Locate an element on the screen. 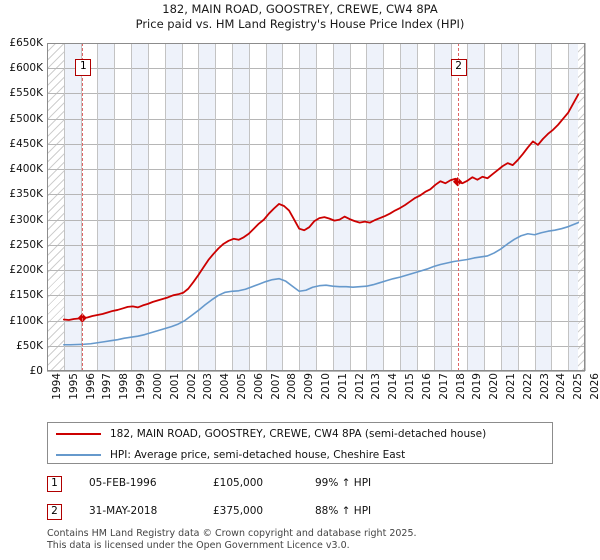 The image size is (600, 560). x-axis-tick-label: 2014 is located at coordinates (393, 386).